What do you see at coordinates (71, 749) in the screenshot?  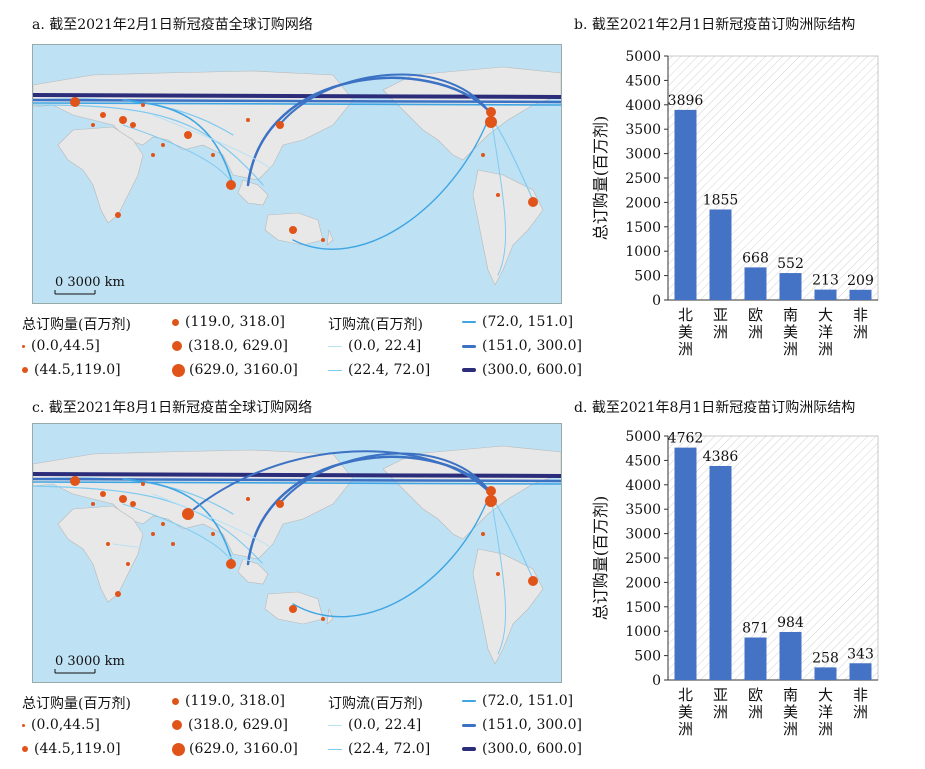 I see `legend-volume-item-c: (44.5,119.0]` at bounding box center [71, 749].